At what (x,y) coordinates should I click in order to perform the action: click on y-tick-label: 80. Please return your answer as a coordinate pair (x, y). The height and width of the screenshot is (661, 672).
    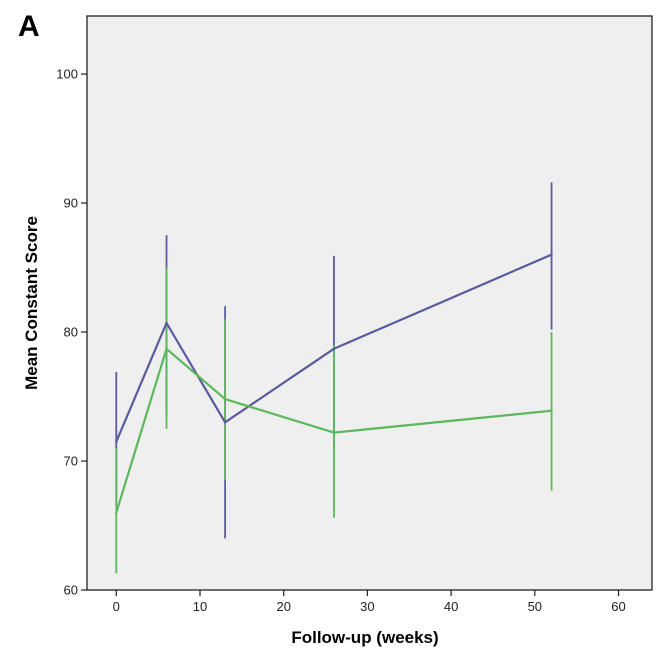
    Looking at the image, I should click on (71, 332).